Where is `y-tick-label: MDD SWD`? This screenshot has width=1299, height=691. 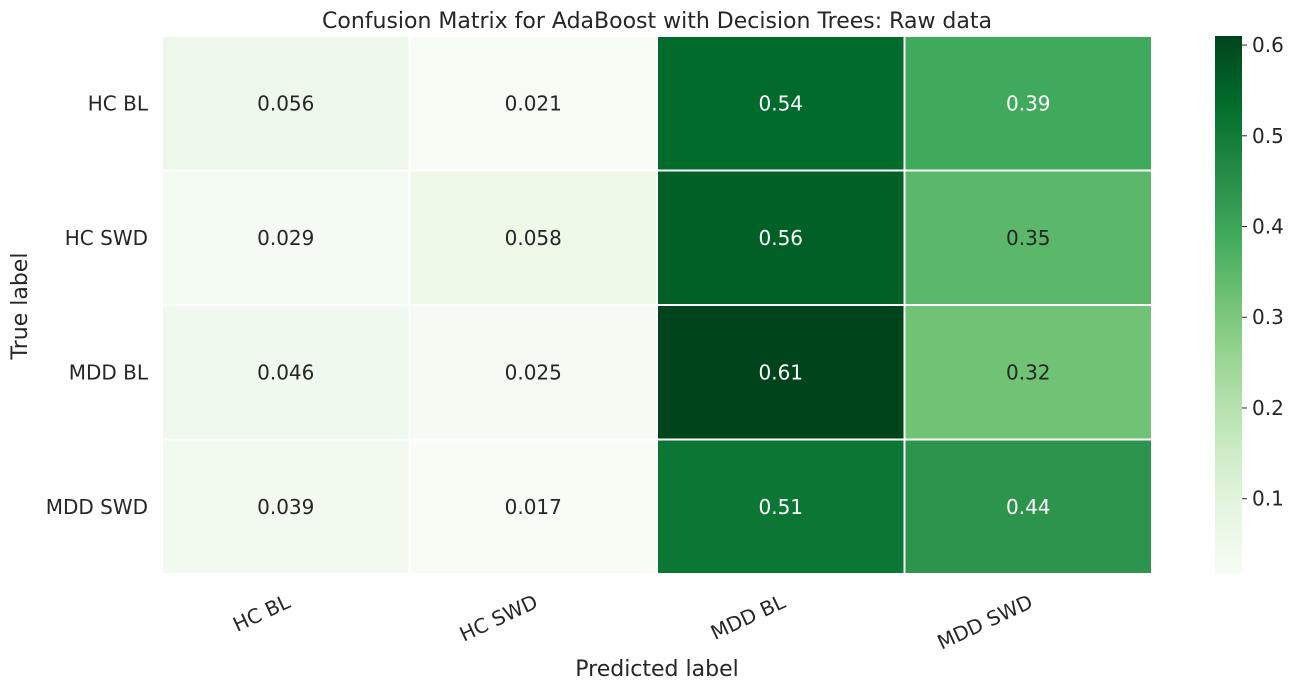
y-tick-label: MDD SWD is located at coordinates (97, 507).